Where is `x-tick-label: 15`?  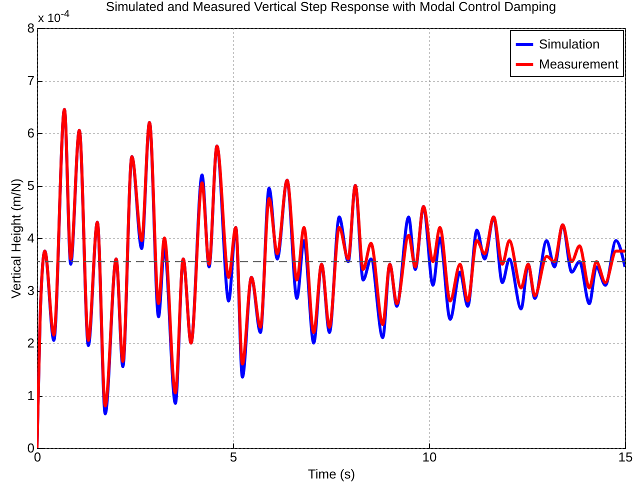
x-tick-label: 15 is located at coordinates (625, 457).